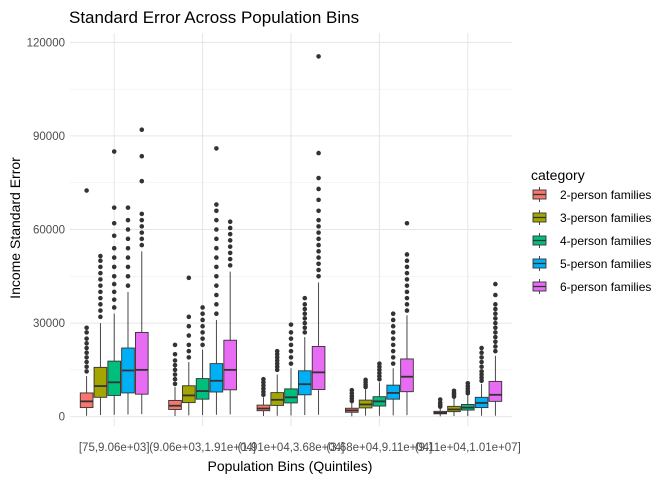 The image size is (672, 480). I want to click on legend-item: 6-person families, so click(591, 286).